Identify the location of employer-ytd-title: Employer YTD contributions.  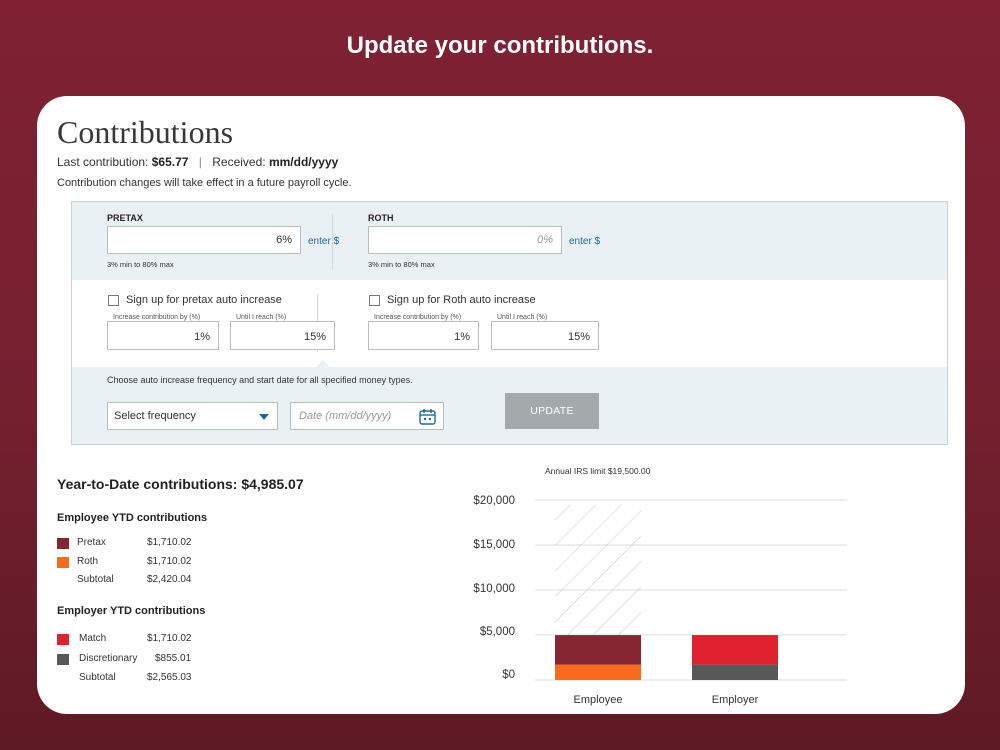
(131, 611).